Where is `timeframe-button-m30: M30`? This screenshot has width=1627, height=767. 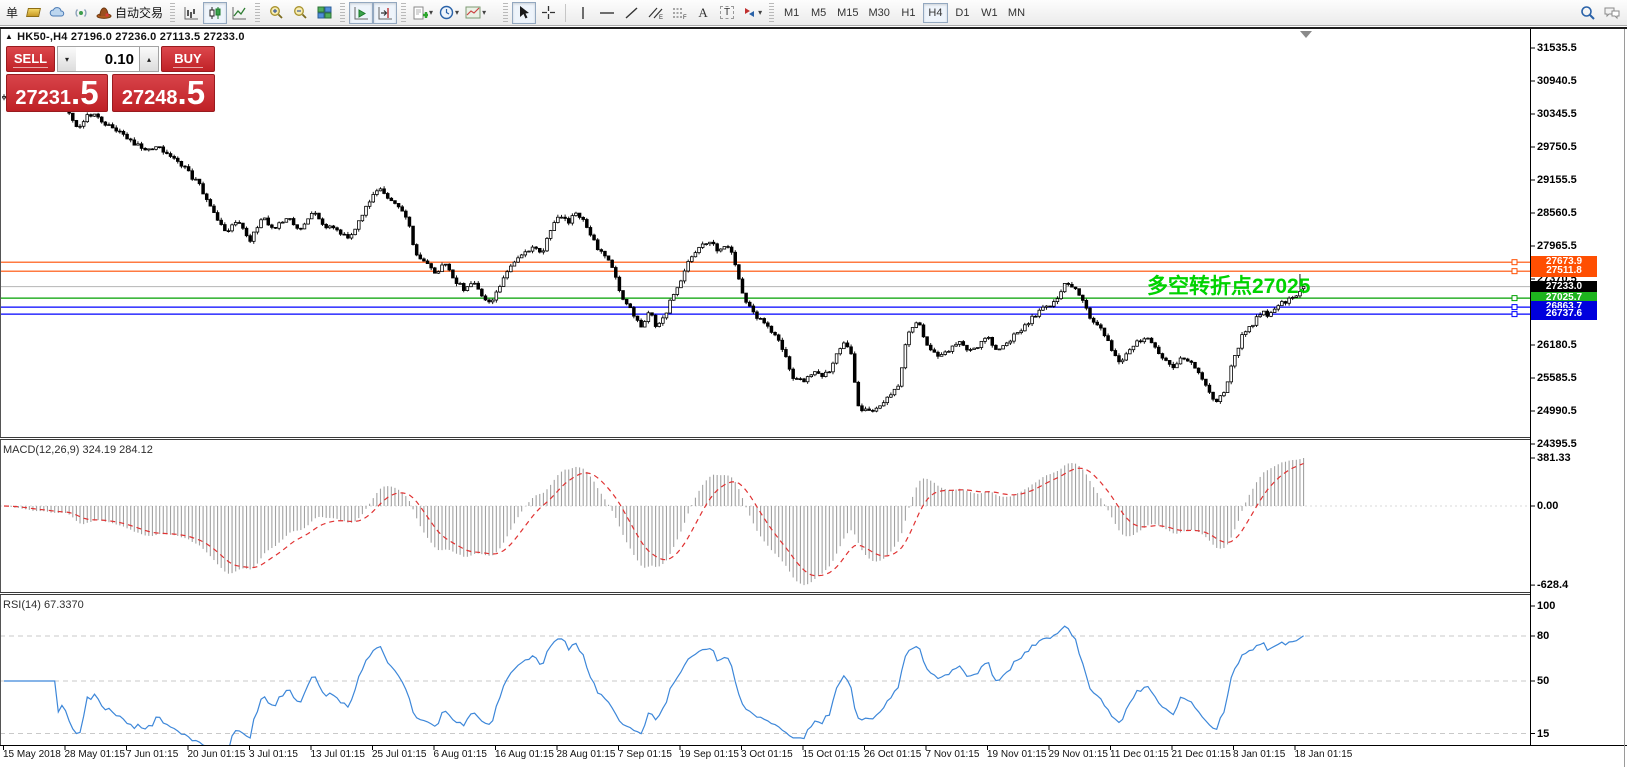 timeframe-button-m30: M30 is located at coordinates (879, 13).